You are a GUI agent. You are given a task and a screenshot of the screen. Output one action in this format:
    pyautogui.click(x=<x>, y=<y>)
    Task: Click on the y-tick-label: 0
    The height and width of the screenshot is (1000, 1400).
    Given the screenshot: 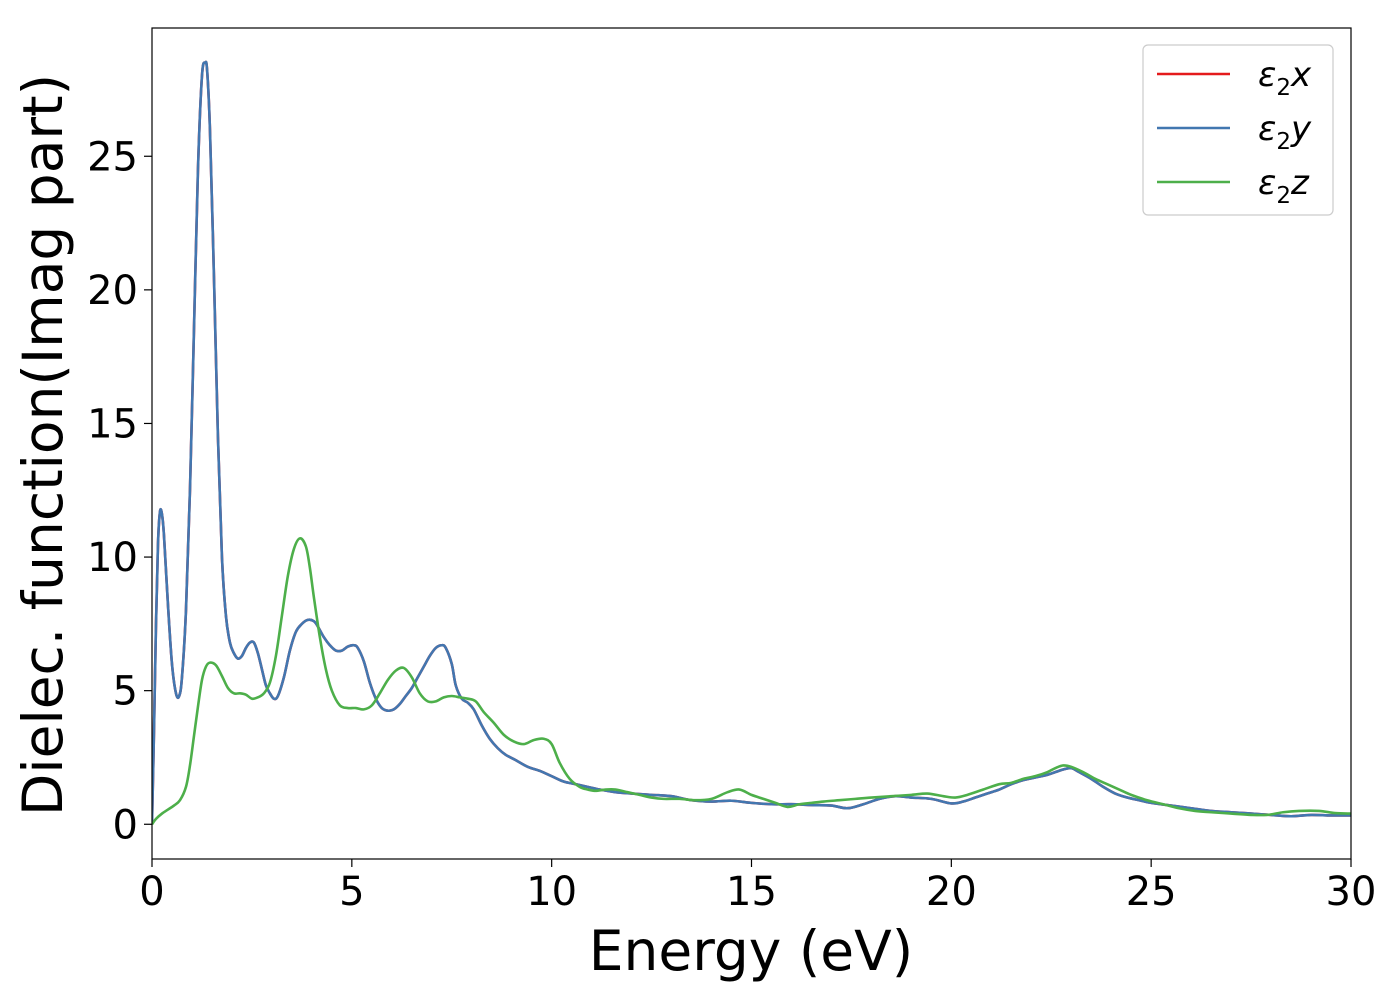 What is the action you would take?
    pyautogui.click(x=125, y=825)
    